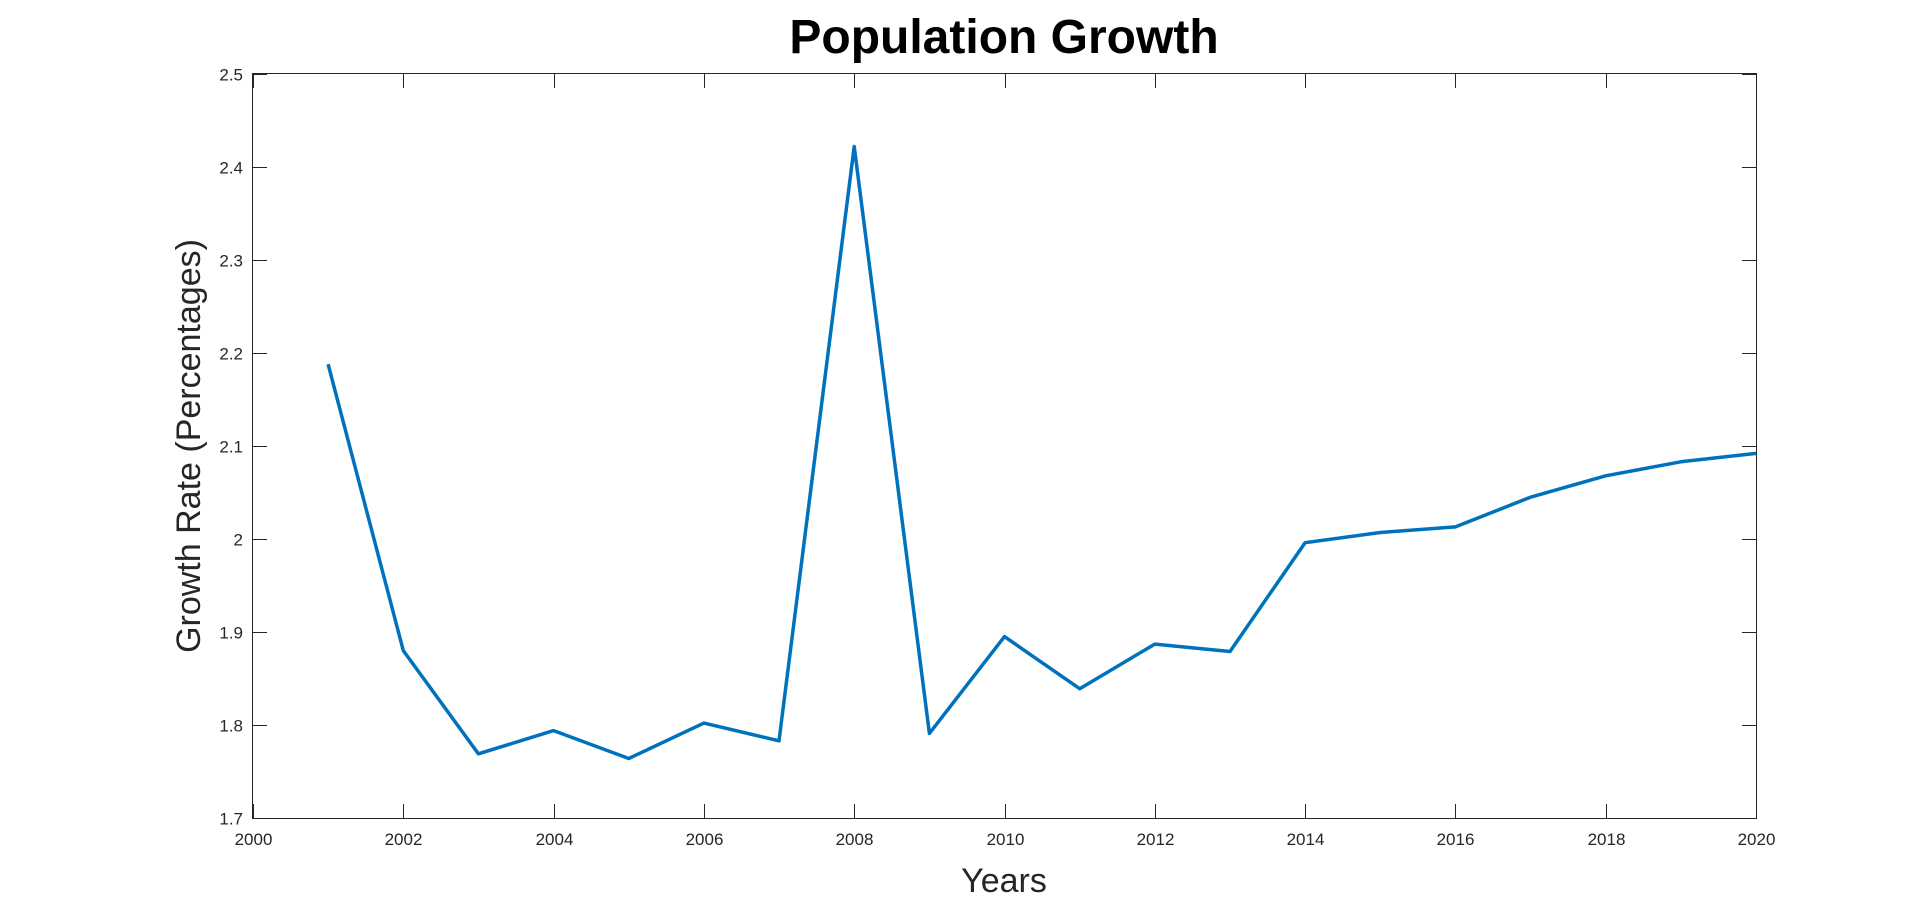 Image resolution: width=1920 pixels, height=911 pixels. What do you see at coordinates (189, 446) in the screenshot?
I see `y-axis-label: Growth Rate (Percentages)` at bounding box center [189, 446].